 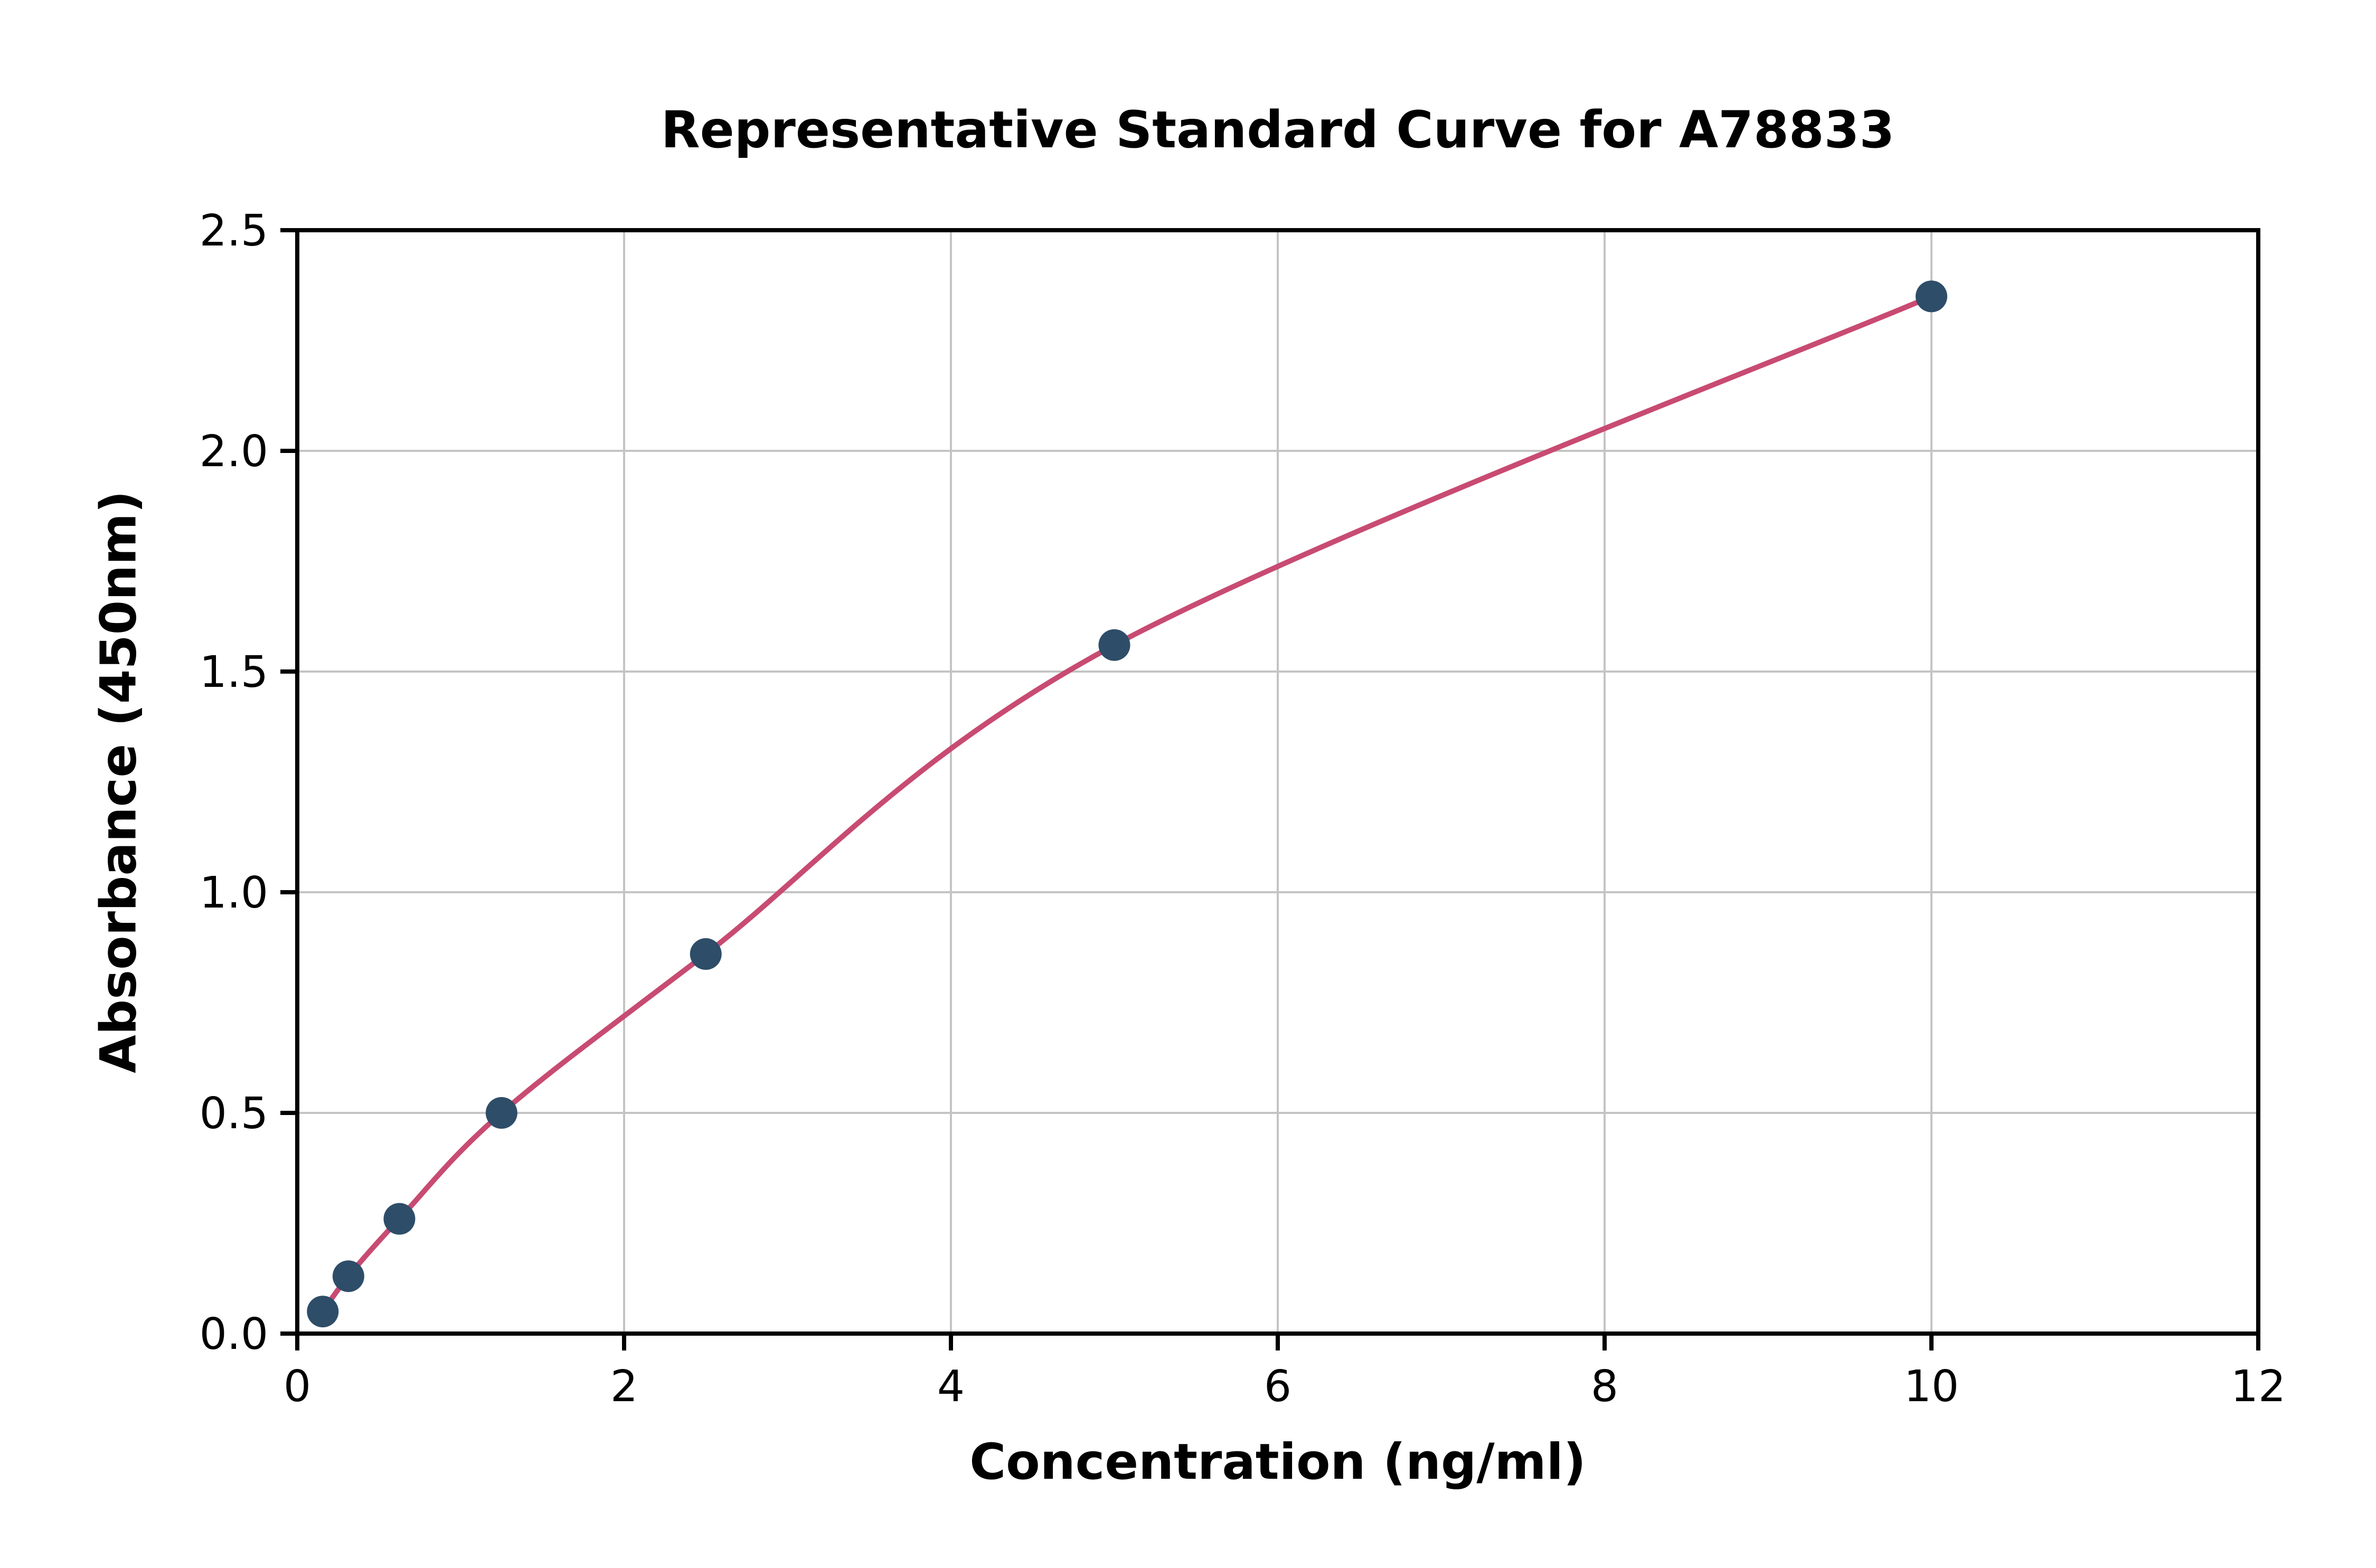 What do you see at coordinates (234, 1114) in the screenshot?
I see `y-tick-label: 0.5` at bounding box center [234, 1114].